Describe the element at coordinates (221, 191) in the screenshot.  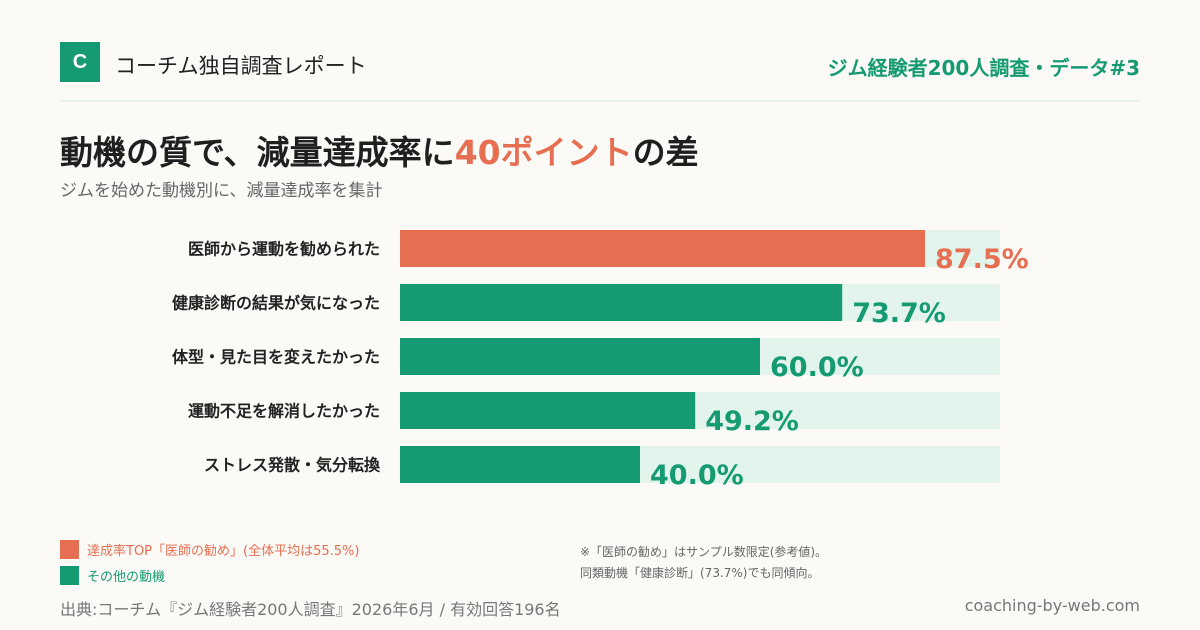
I see `chart-subtitle: ジムを始めた動機別に、減量達成率を集計` at that location.